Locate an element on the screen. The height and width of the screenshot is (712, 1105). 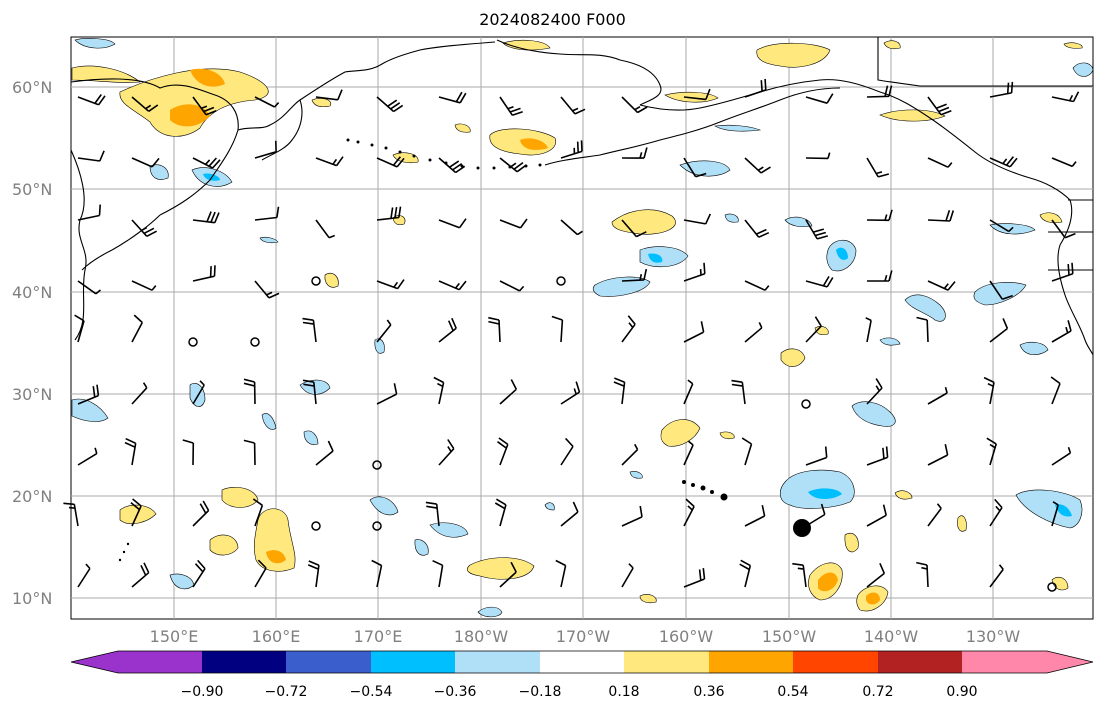
map-title: 2024082400 F000 is located at coordinates (552, 19).